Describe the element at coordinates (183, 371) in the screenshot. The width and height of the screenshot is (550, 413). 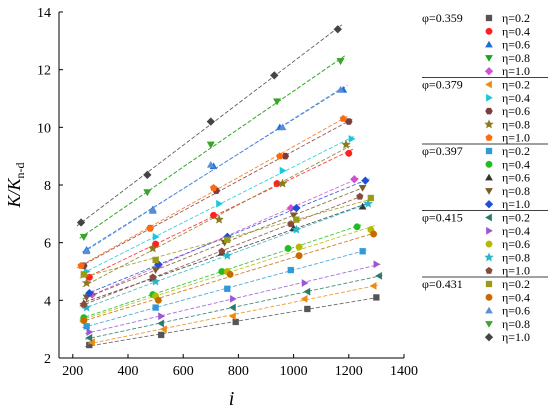
I see `x-tick-label: 600` at that location.